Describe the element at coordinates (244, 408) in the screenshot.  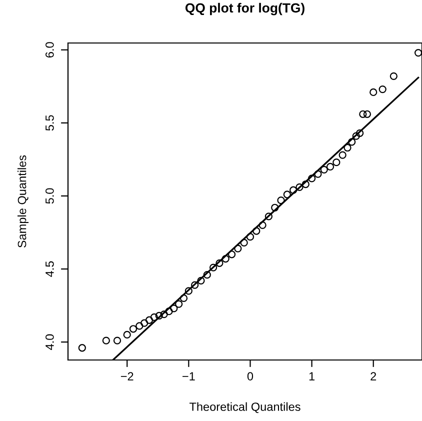
I see `x-axis-title: Theoretical Quantiles` at that location.